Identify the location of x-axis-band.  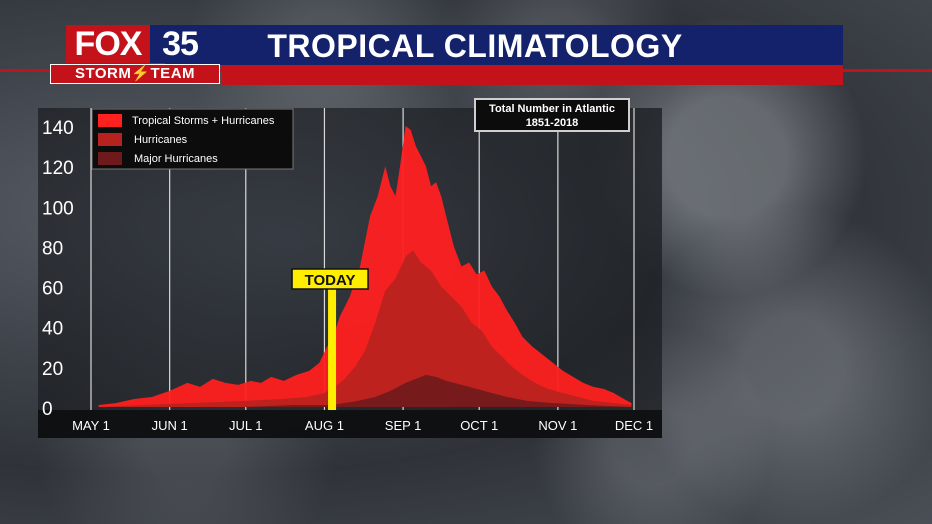
(350, 424).